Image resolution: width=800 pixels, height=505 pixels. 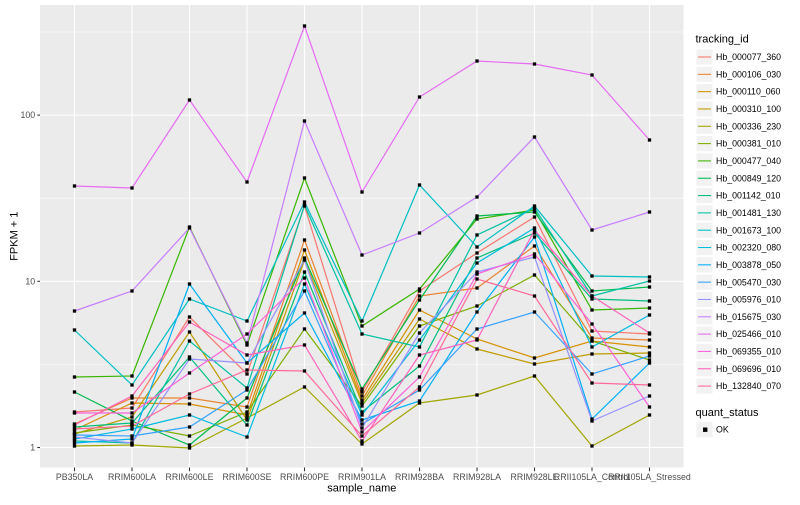 What do you see at coordinates (649, 477) in the screenshot?
I see `svg-text: RRII105LA_Stressed` at bounding box center [649, 477].